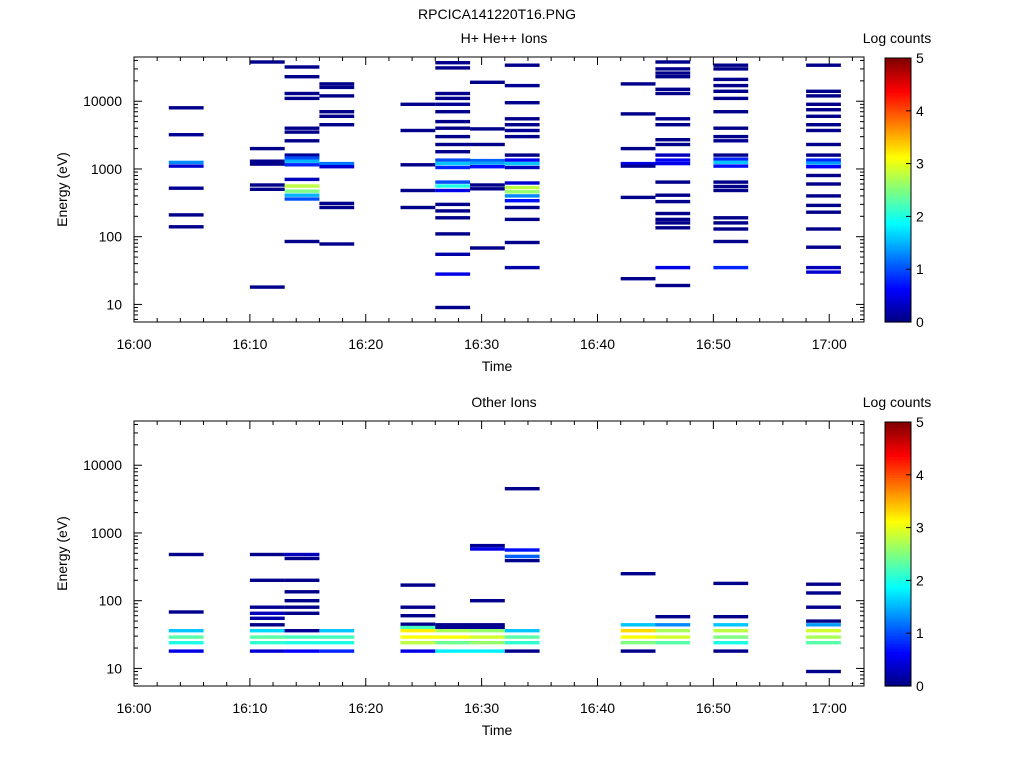 The width and height of the screenshot is (1024, 768). Describe the element at coordinates (920, 269) in the screenshot. I see `colorbar-tick-label: 1` at that location.